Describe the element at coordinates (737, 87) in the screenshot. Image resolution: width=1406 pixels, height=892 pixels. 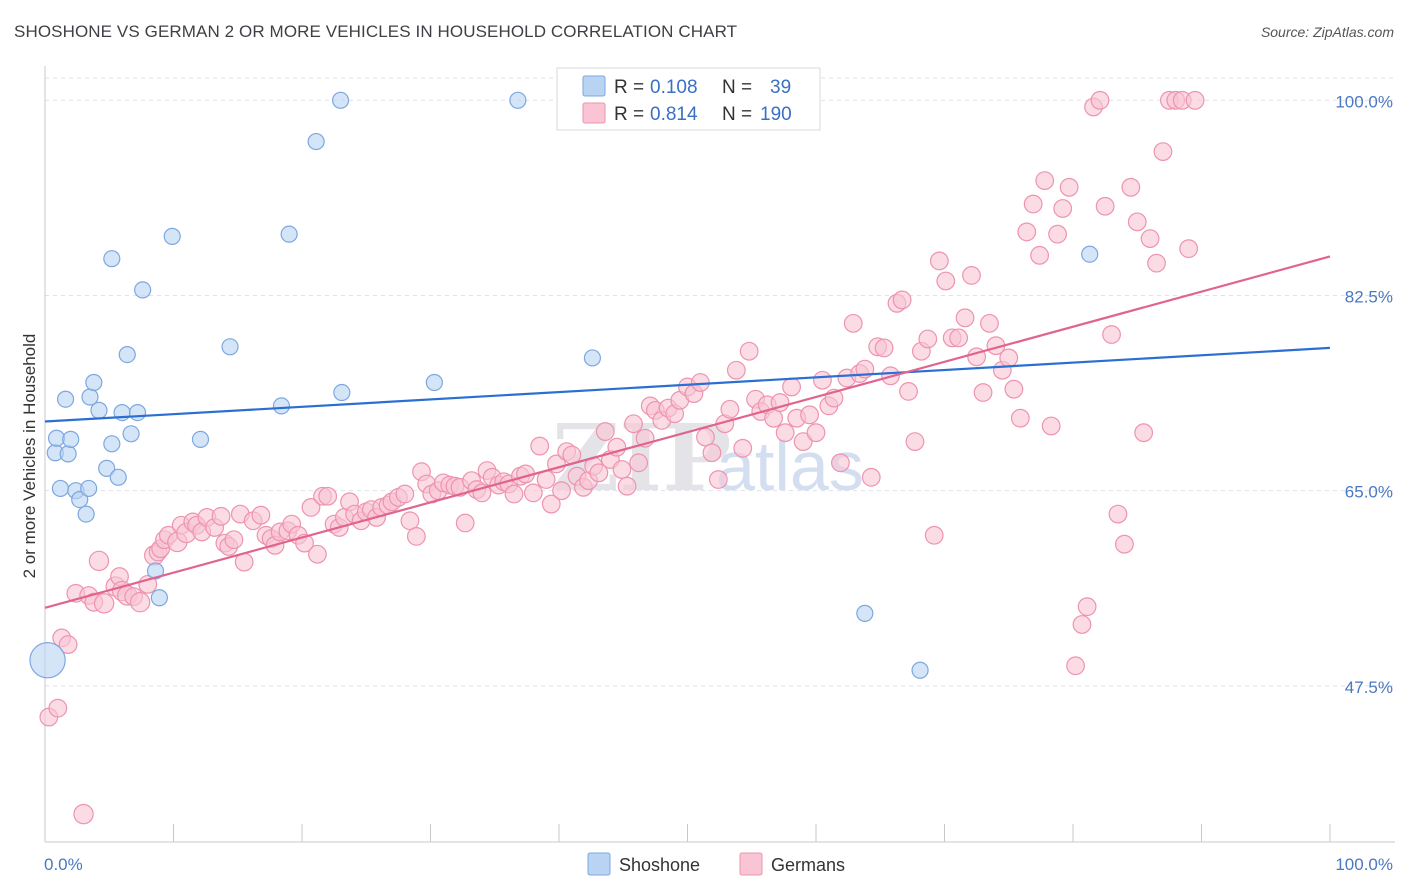
I see `legend-n-label: N =` at that location.